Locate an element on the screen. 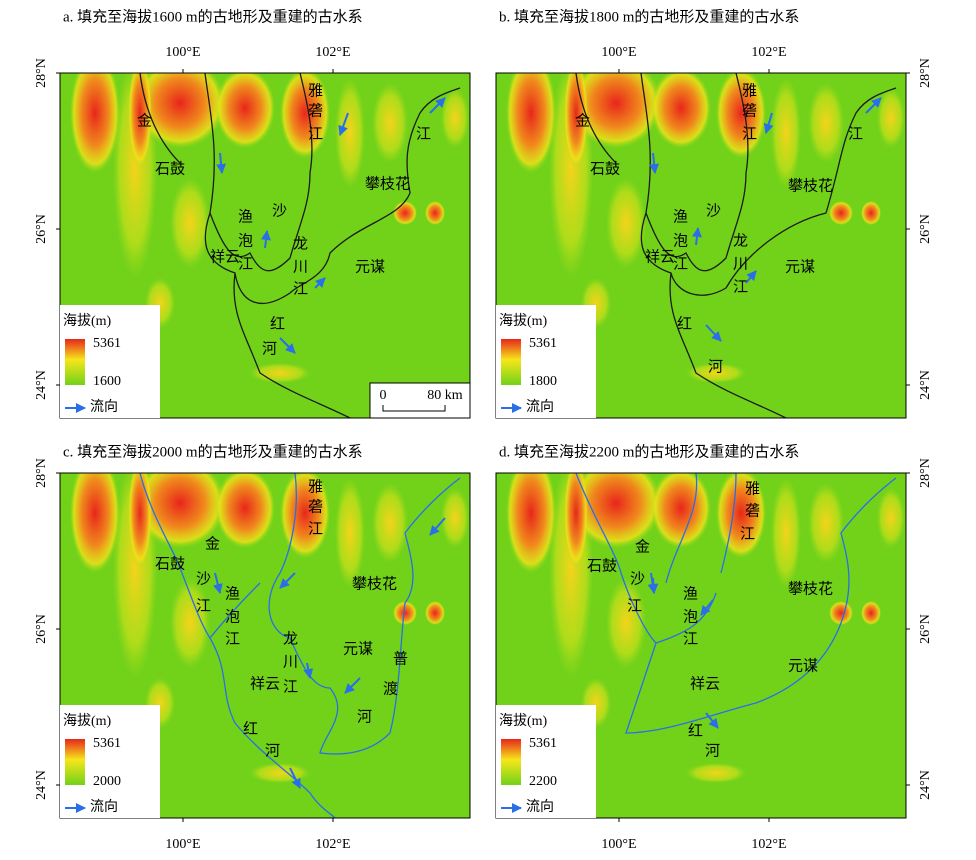 The image size is (976, 860). lon-label: 102°E is located at coordinates (332, 844).